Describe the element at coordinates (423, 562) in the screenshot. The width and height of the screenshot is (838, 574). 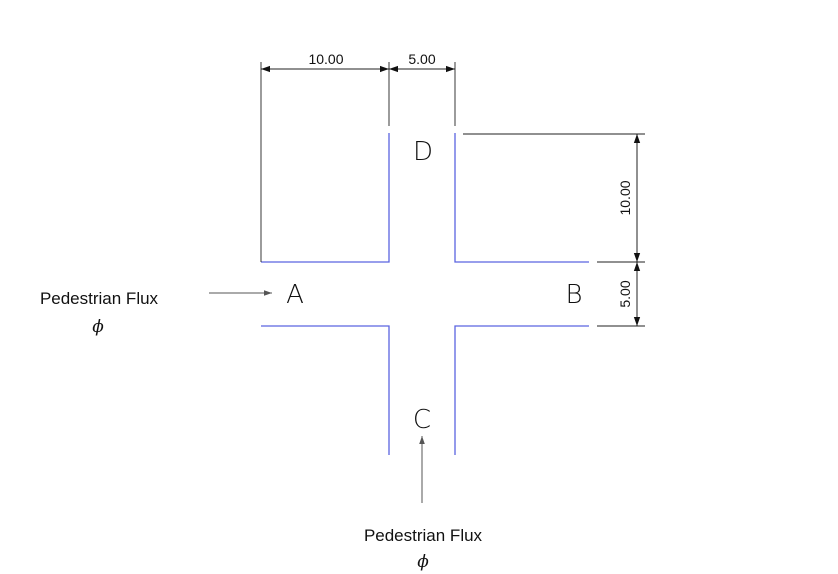
I see `flux-bottom-symbol: ϕ` at that location.